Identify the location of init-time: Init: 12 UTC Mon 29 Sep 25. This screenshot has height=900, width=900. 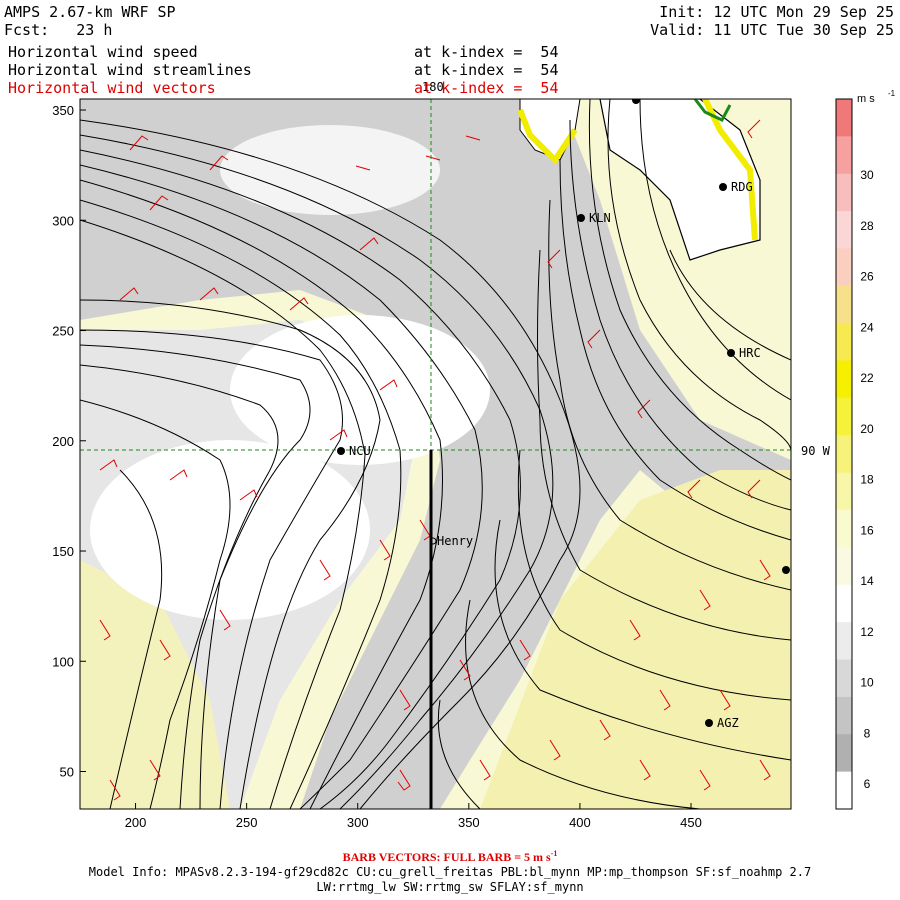
(776, 12).